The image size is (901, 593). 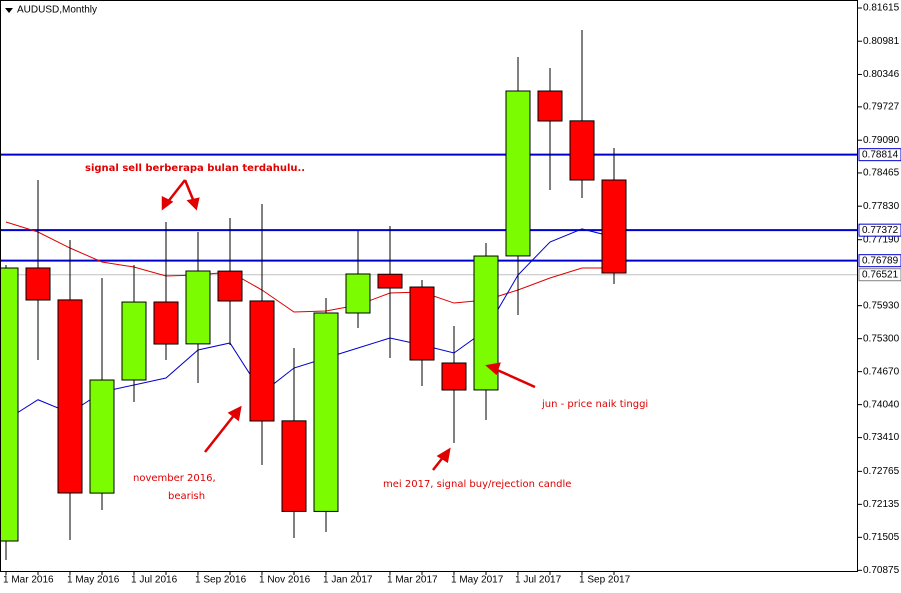 What do you see at coordinates (195, 168) in the screenshot?
I see `annotation: signal sell berberapa bulan terdahulu..` at bounding box center [195, 168].